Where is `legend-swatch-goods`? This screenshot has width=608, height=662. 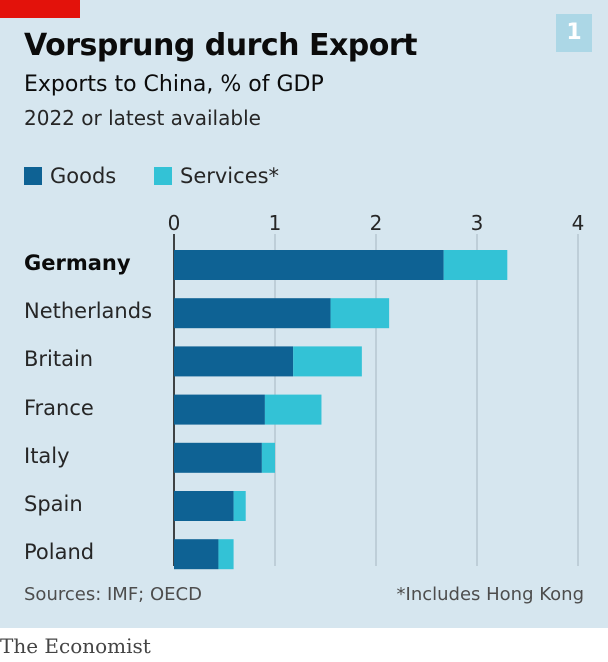 legend-swatch-goods is located at coordinates (33, 176).